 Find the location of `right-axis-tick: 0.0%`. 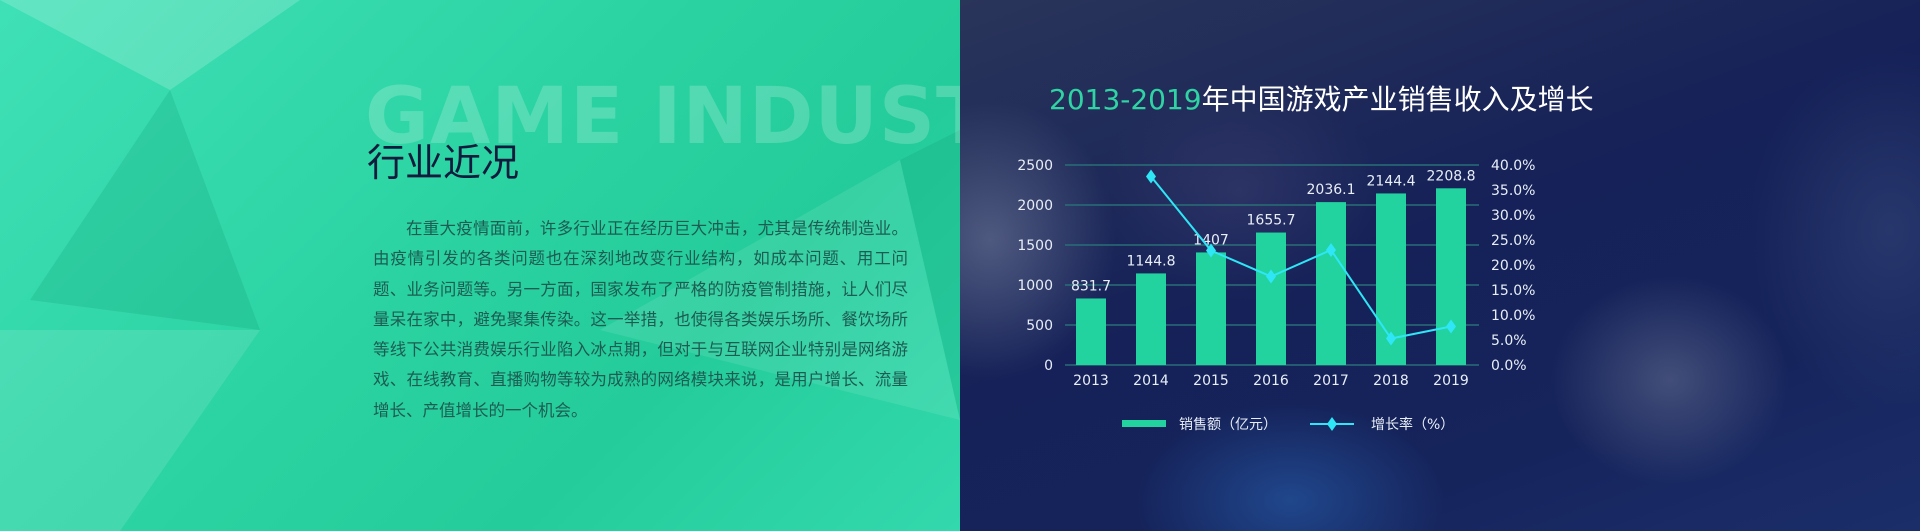

right-axis-tick: 0.0% is located at coordinates (1509, 366).